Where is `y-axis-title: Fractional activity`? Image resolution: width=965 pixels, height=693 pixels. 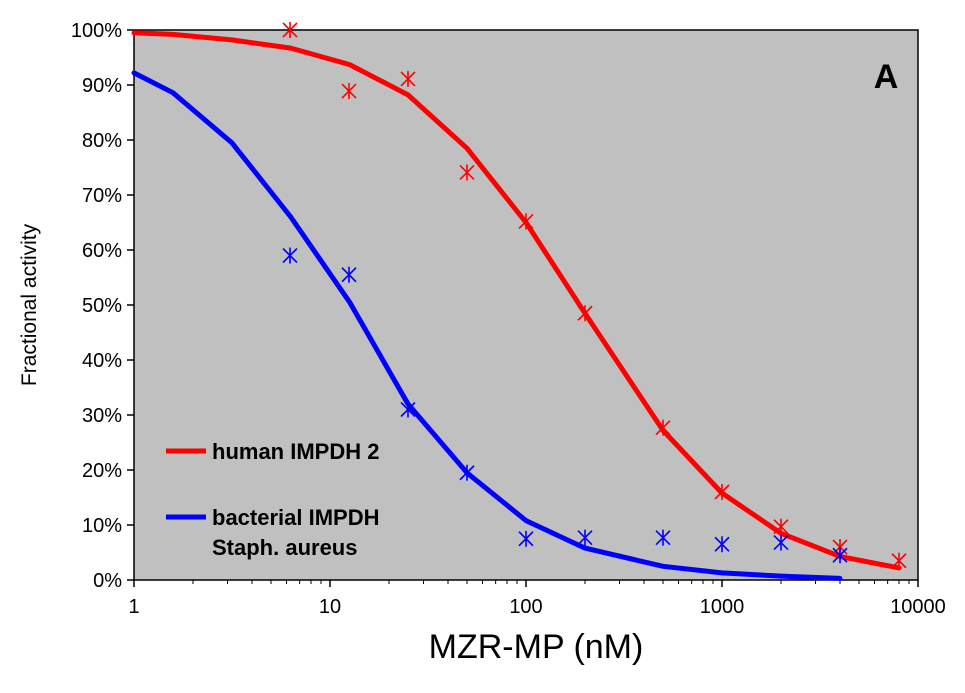 y-axis-title: Fractional activity is located at coordinates (29, 304).